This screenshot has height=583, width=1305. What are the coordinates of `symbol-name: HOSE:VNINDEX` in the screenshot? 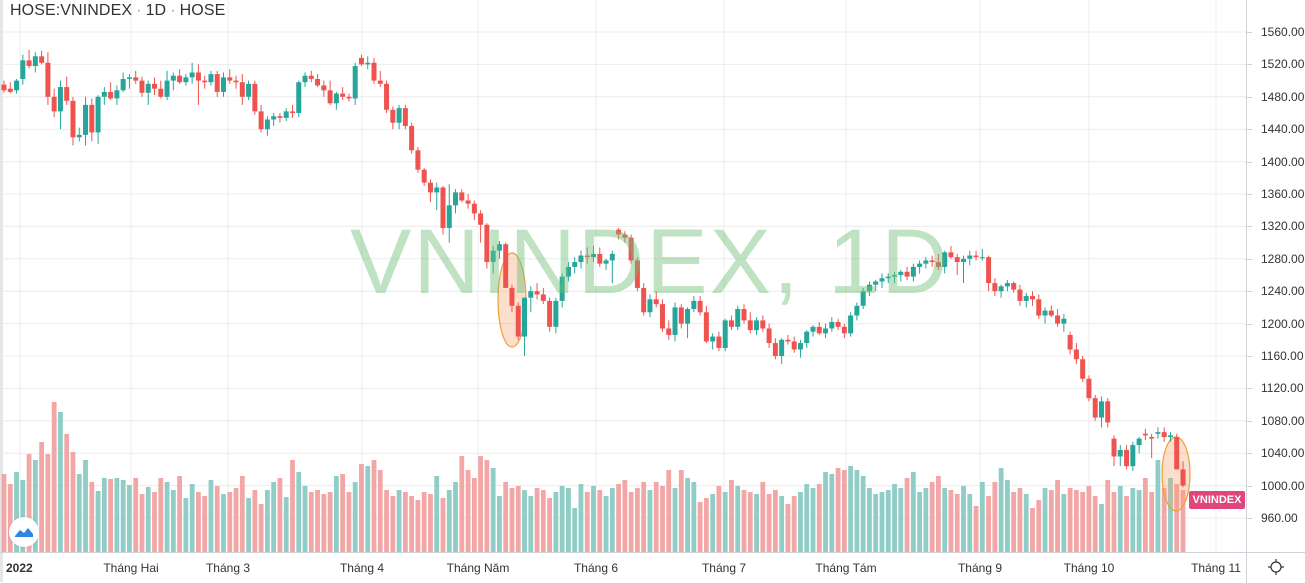 It's located at (71, 10).